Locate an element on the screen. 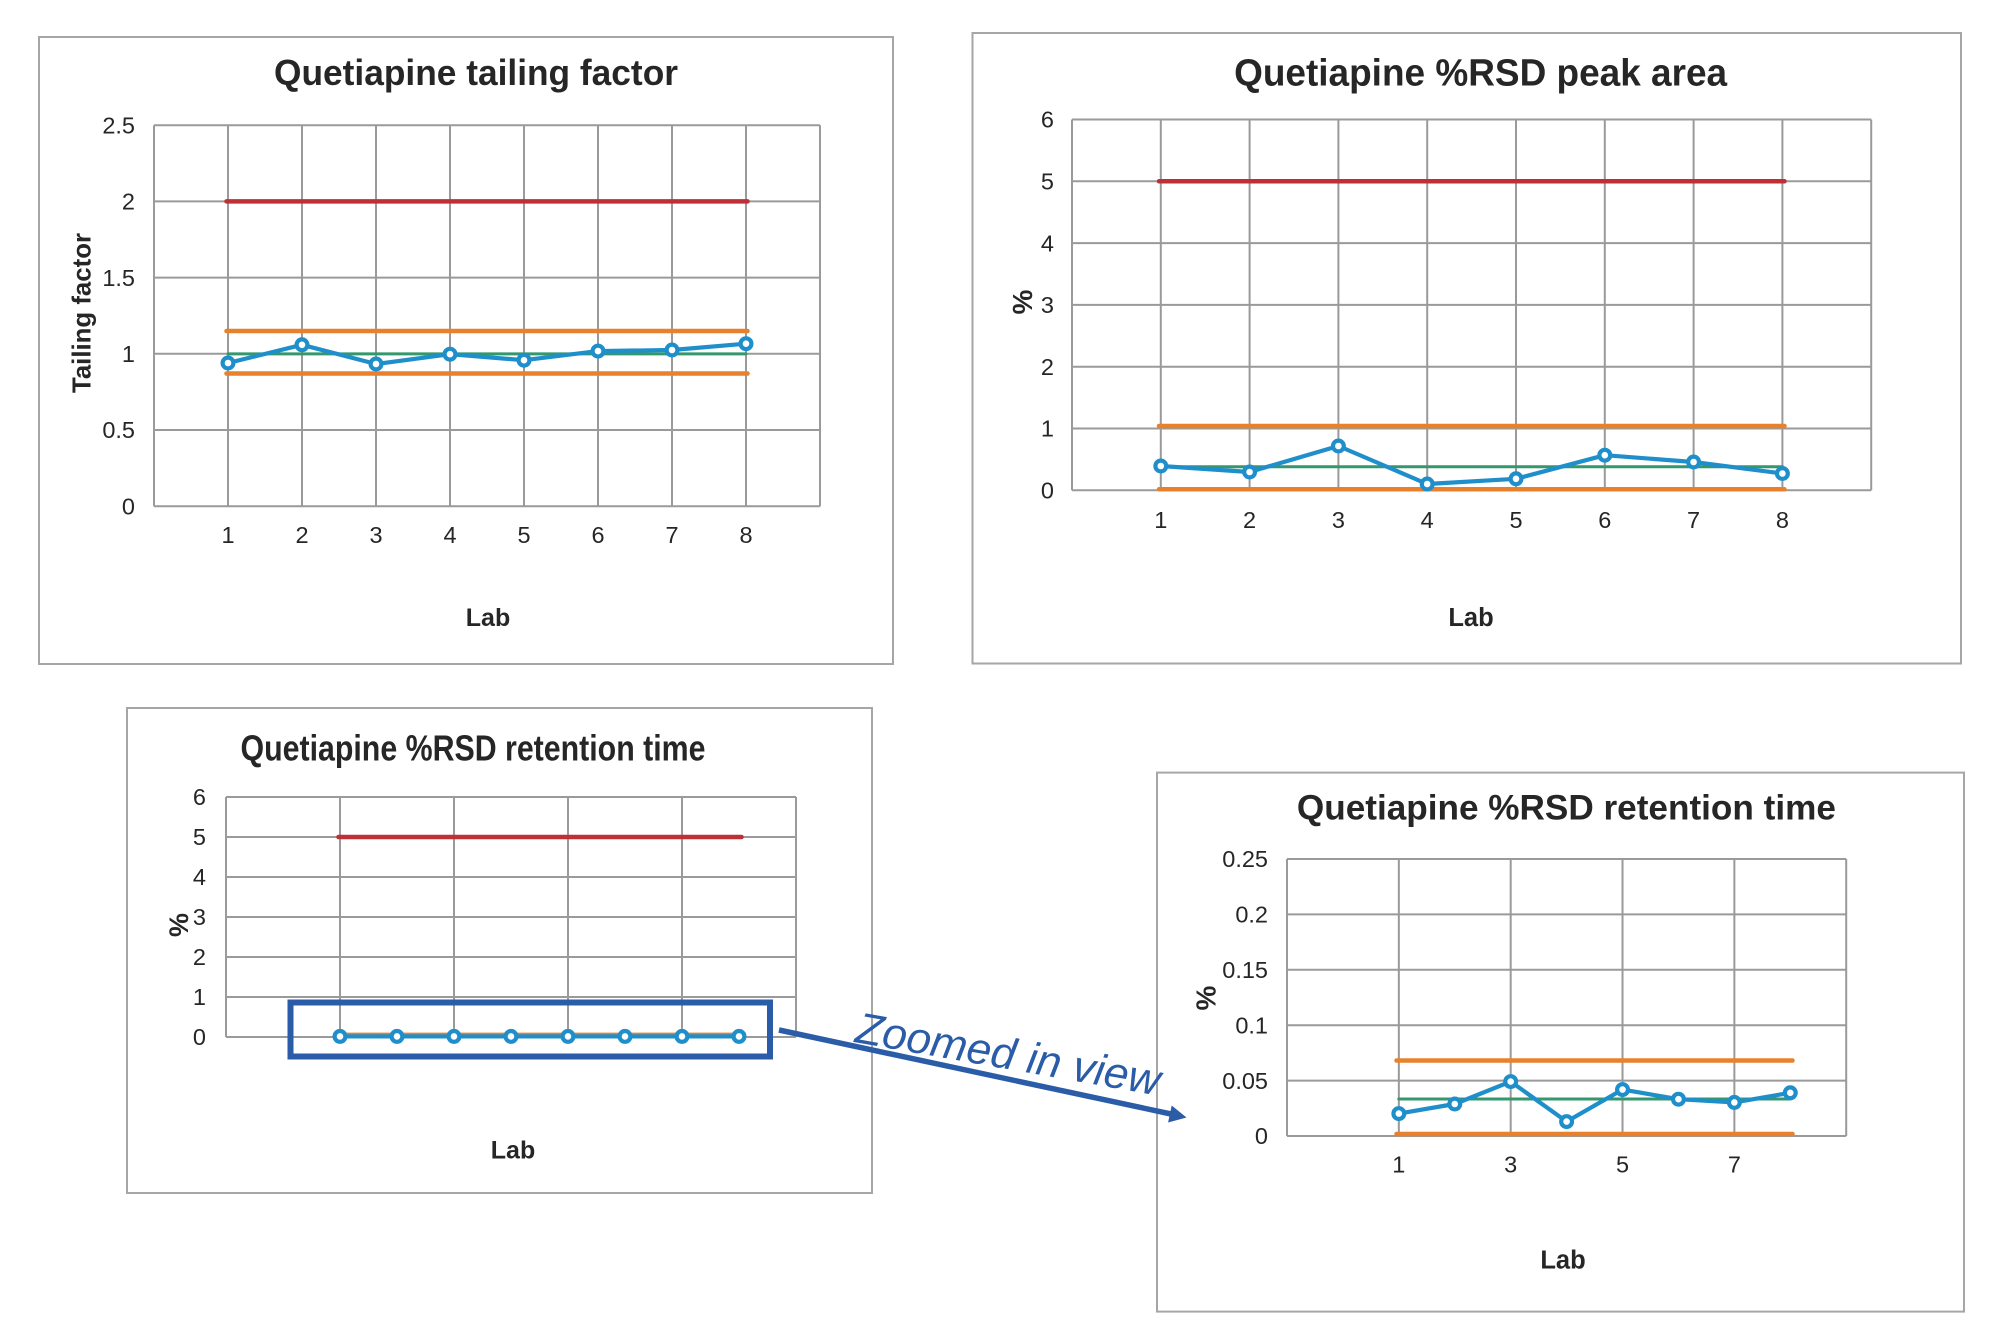  svg-text: 2.5 is located at coordinates (118, 125).